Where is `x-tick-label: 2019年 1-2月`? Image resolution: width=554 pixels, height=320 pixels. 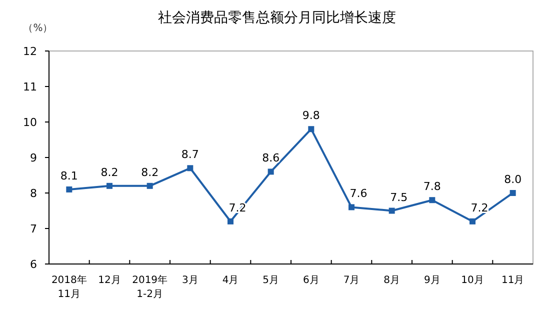 x-tick-label: 2019年 1-2月 is located at coordinates (150, 287).